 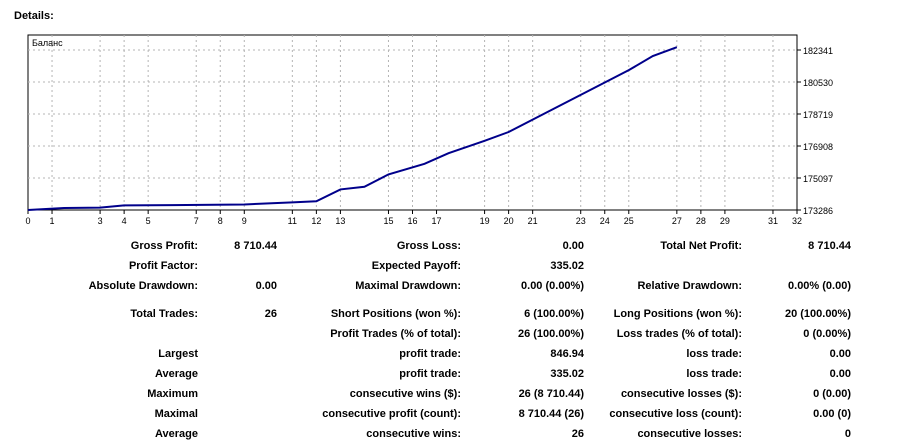 I want to click on largest-label: Largest, so click(x=178, y=354).